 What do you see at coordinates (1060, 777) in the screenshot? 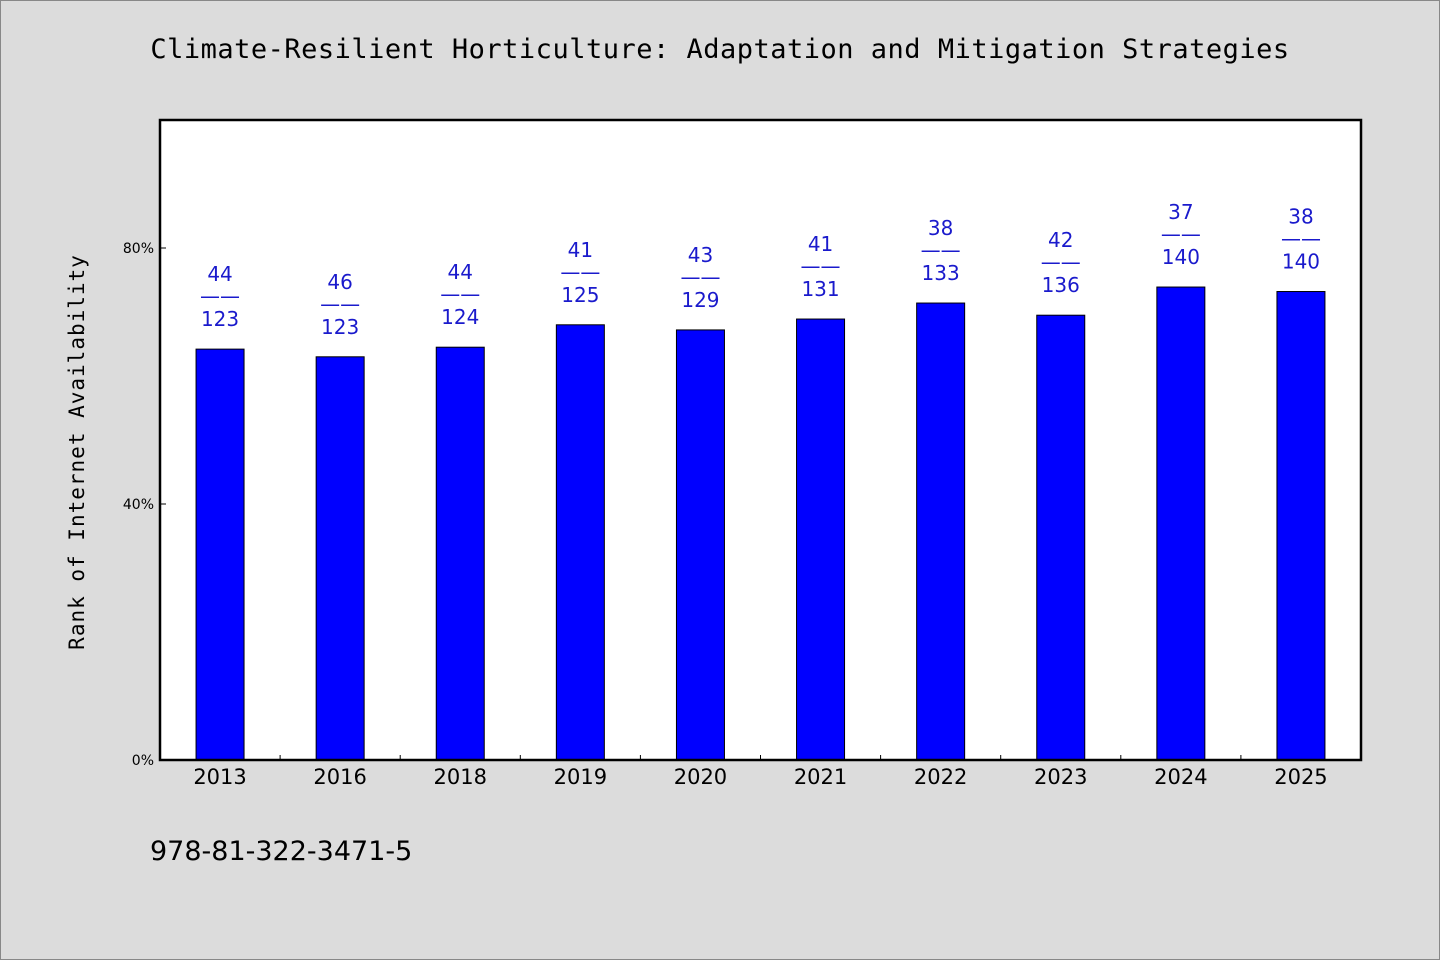
I see `x-tick-label: 2023` at bounding box center [1060, 777].